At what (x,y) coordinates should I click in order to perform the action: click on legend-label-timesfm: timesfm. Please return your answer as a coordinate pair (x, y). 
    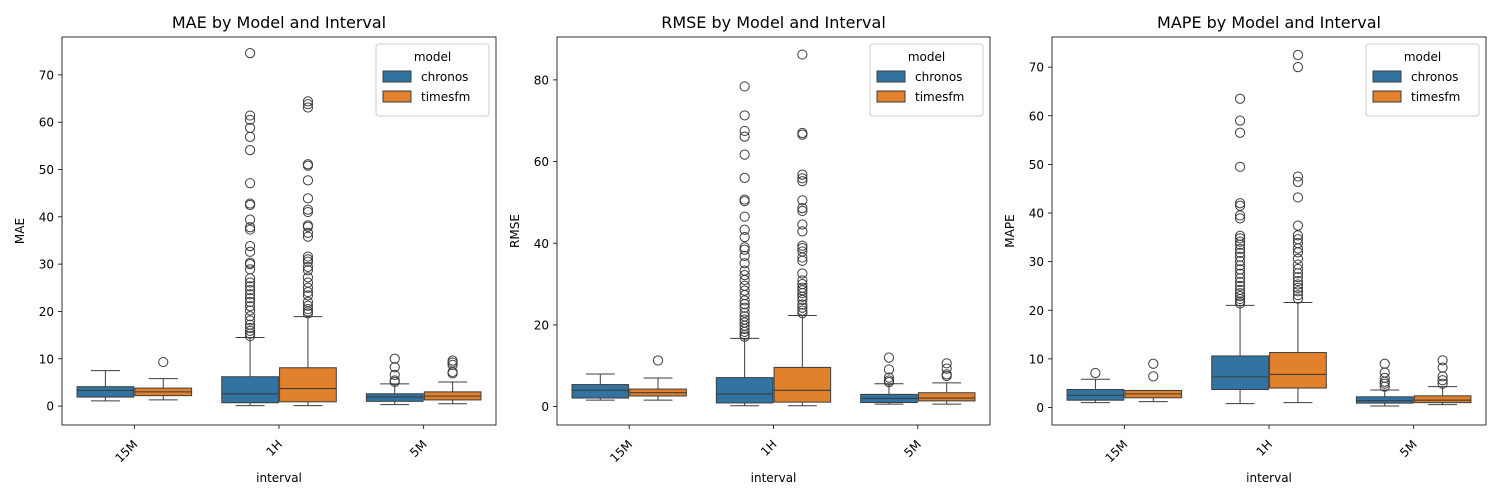
    Looking at the image, I should click on (939, 97).